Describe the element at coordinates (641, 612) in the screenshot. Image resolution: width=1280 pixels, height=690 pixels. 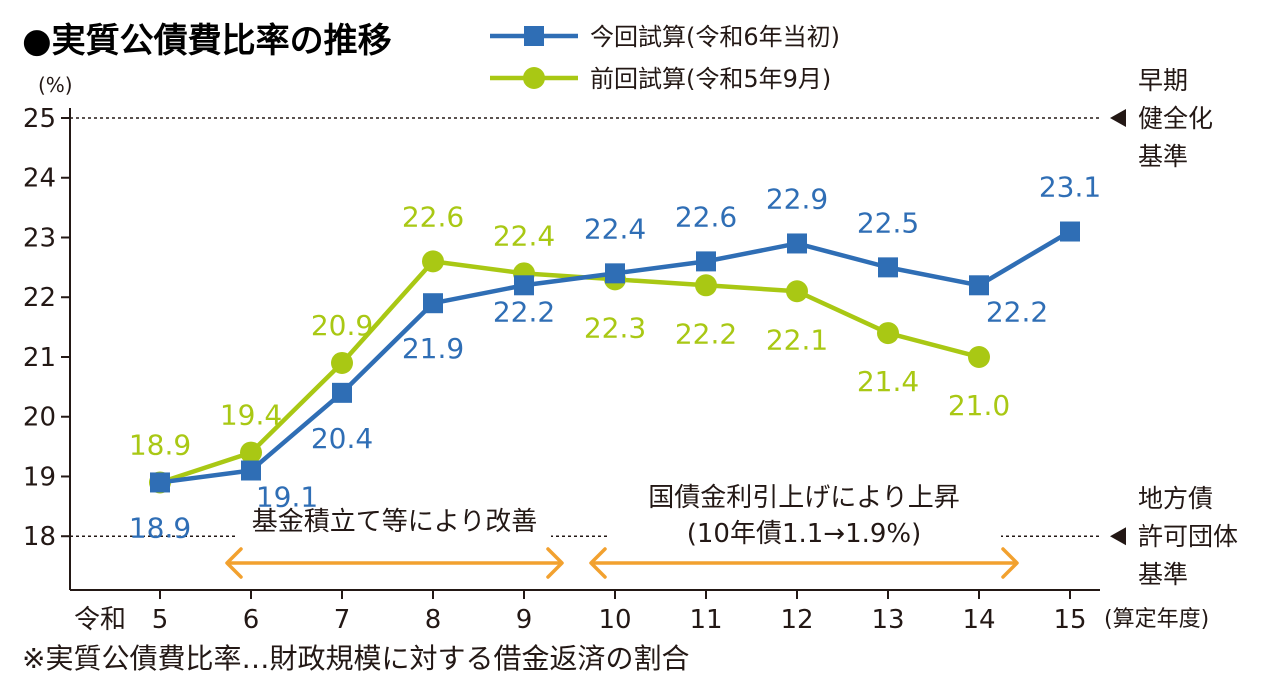
I see `x-axis-ticks: 5 6 7 8 9 10 11 12 13 14 15 令和 (算定年度)` at that location.